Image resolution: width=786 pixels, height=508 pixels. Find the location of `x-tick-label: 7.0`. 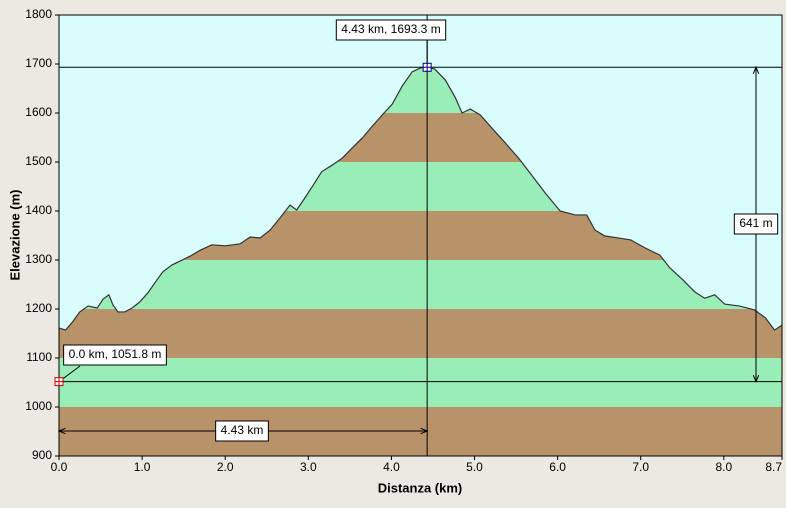

x-tick-label: 7.0 is located at coordinates (640, 467).